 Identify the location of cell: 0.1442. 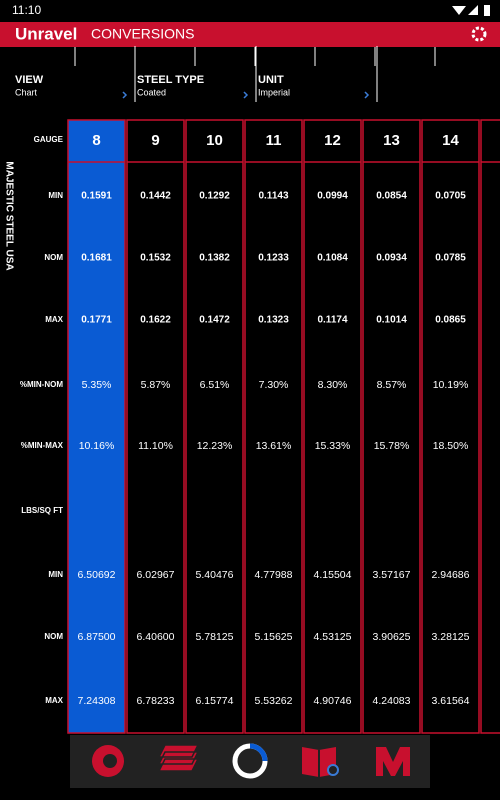
(155, 196).